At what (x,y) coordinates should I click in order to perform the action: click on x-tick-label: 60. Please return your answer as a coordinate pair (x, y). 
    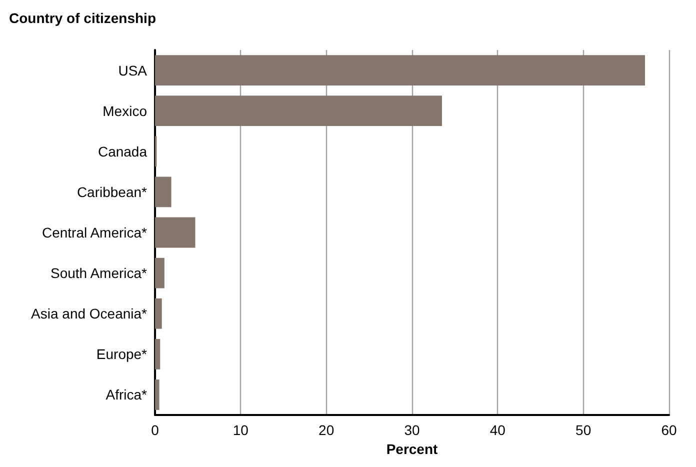
    Looking at the image, I should click on (669, 430).